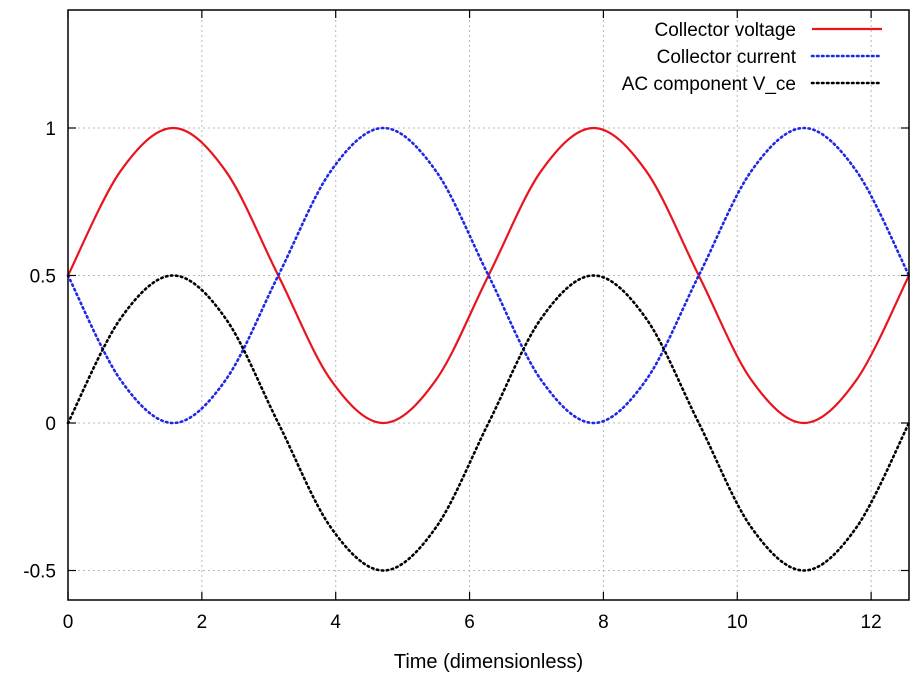 This screenshot has height=677, width=911. I want to click on x-tick-label: 10, so click(737, 622).